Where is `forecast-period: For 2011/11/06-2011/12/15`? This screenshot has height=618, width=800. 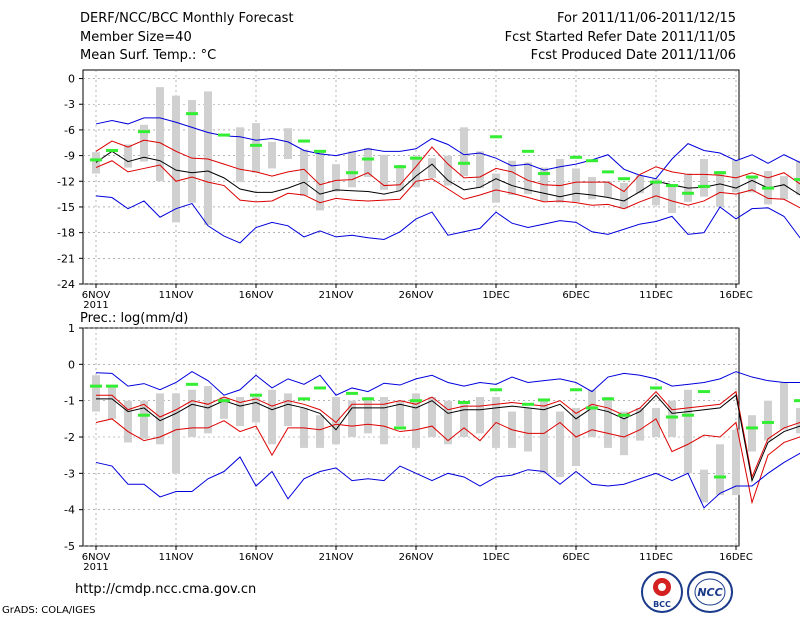 forecast-period: For 2011/11/06-2011/12/15 is located at coordinates (646, 18).